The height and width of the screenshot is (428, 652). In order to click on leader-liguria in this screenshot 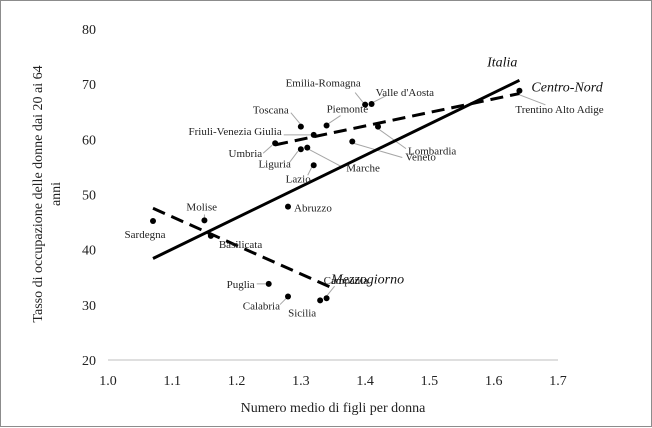, I will do `click(293, 157)`.